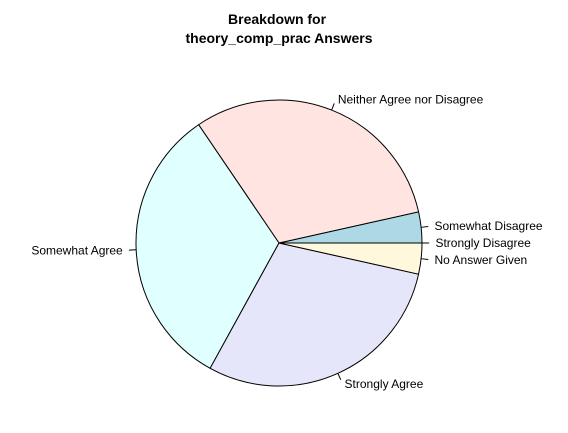 The image size is (568, 433). What do you see at coordinates (481, 260) in the screenshot?
I see `slice-label-no-answer-given: No Answer Given` at bounding box center [481, 260].